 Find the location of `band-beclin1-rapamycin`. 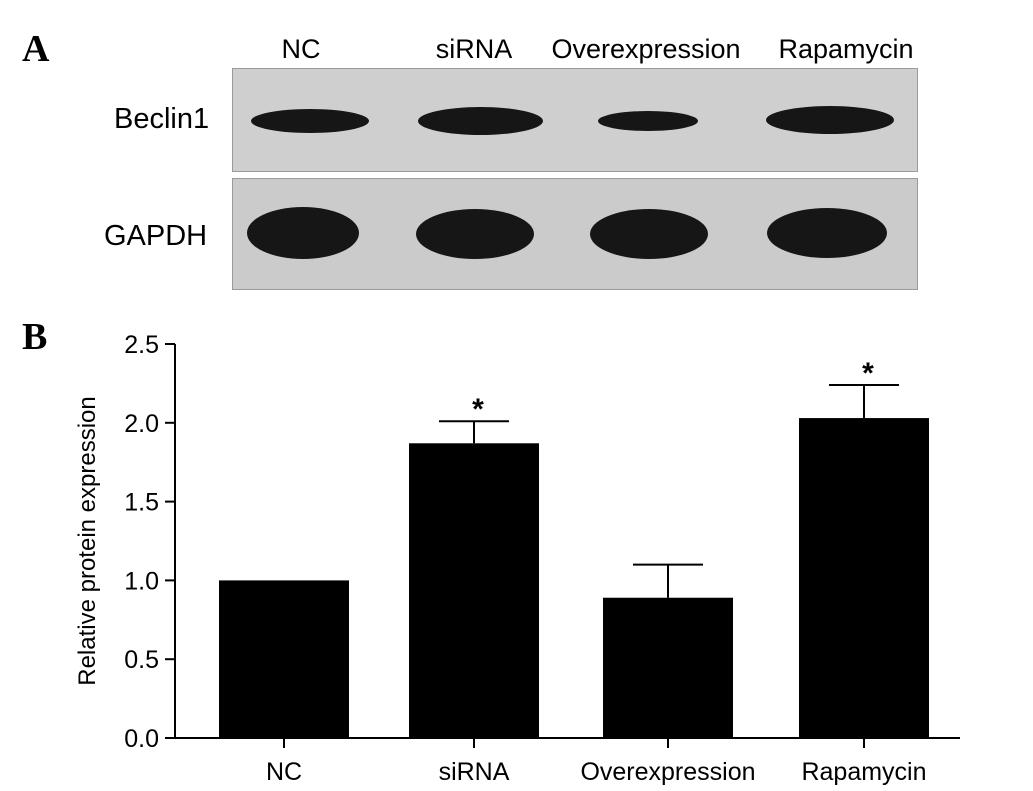

band-beclin1-rapamycin is located at coordinates (830, 120).